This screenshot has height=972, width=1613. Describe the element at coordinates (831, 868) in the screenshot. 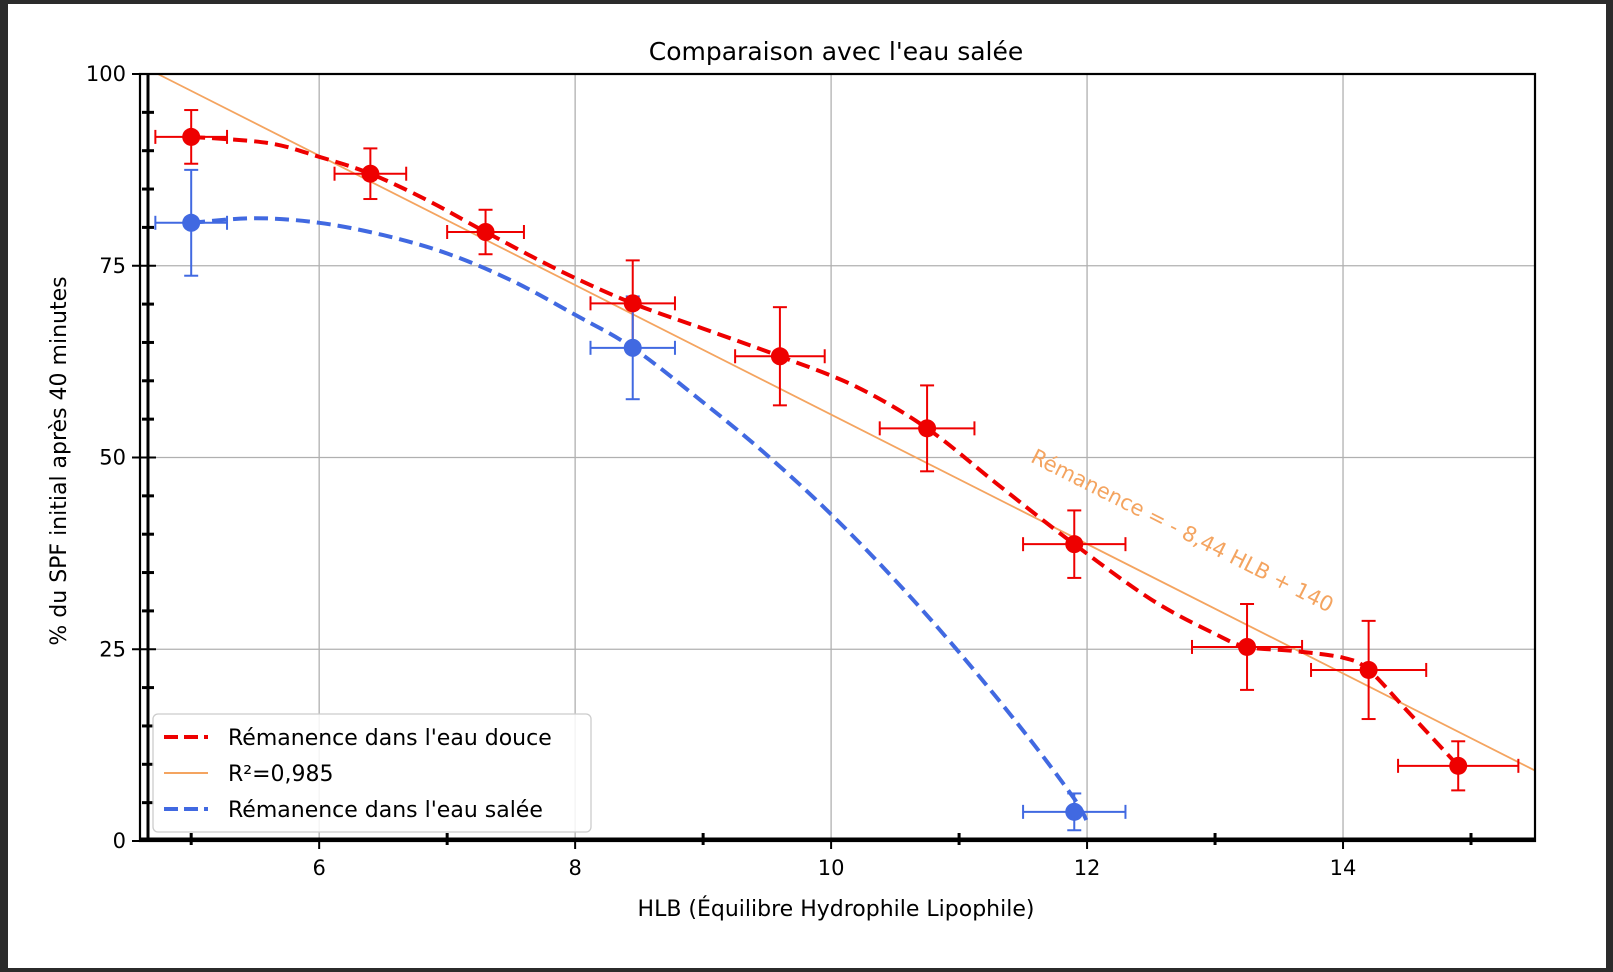

I see `x-tick-label: 10` at that location.